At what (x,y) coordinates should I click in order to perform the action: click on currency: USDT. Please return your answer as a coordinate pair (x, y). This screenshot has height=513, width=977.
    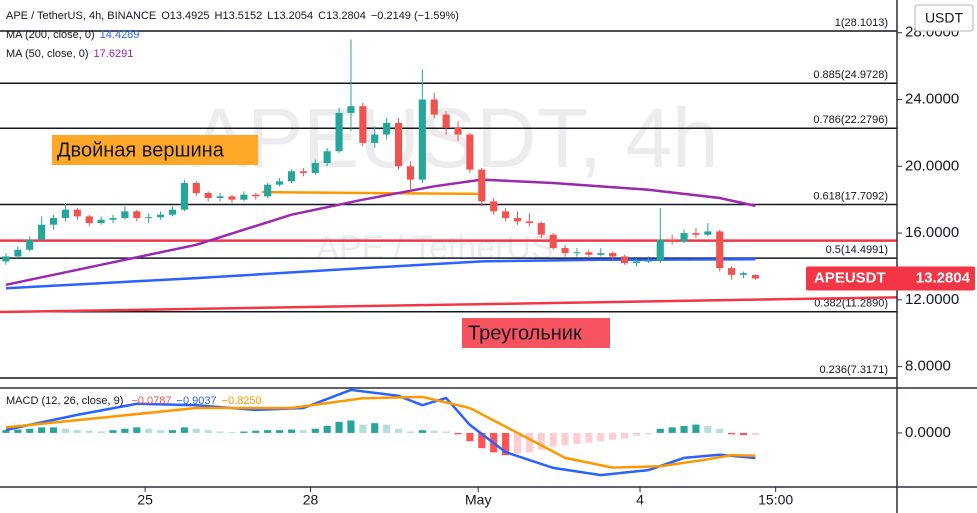
    Looking at the image, I should click on (944, 18).